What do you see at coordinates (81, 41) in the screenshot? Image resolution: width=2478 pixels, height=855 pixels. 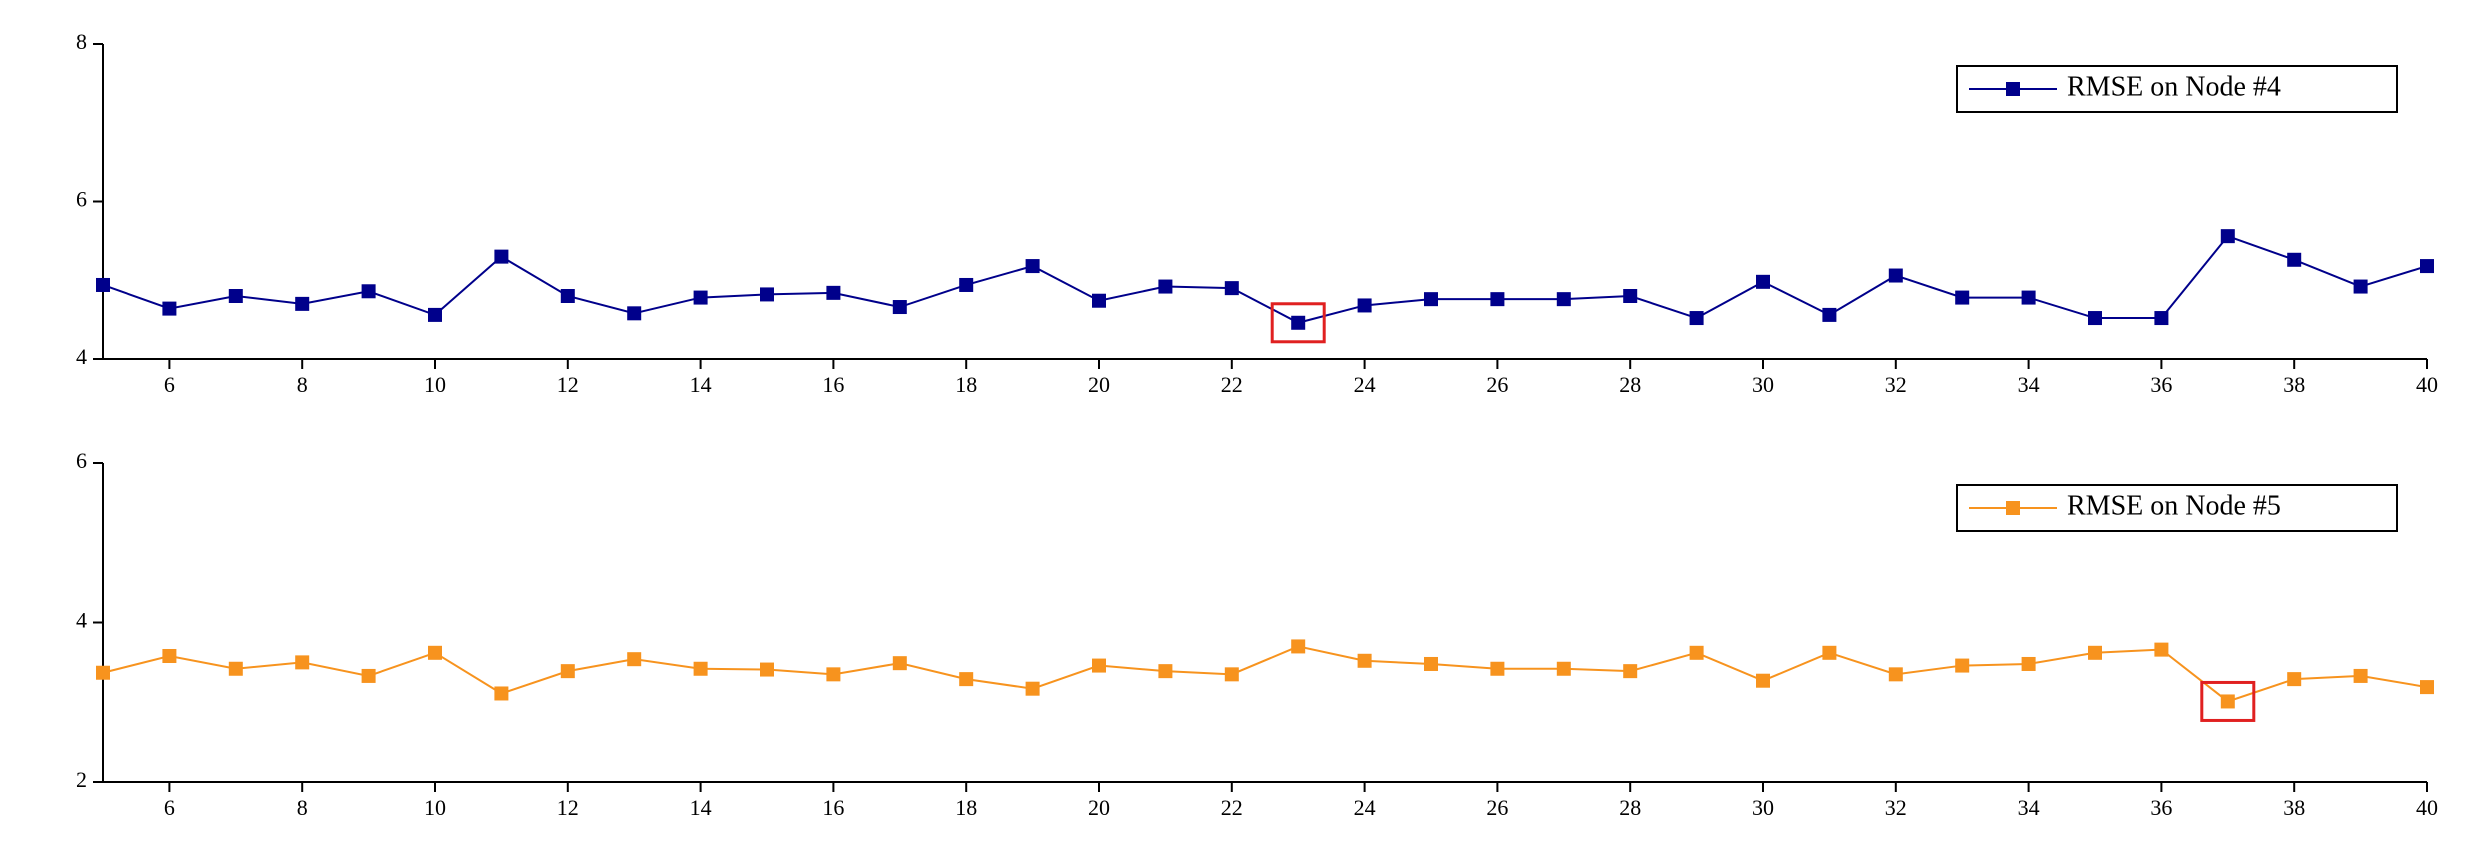 I see `y-tick-label: 8` at bounding box center [81, 41].